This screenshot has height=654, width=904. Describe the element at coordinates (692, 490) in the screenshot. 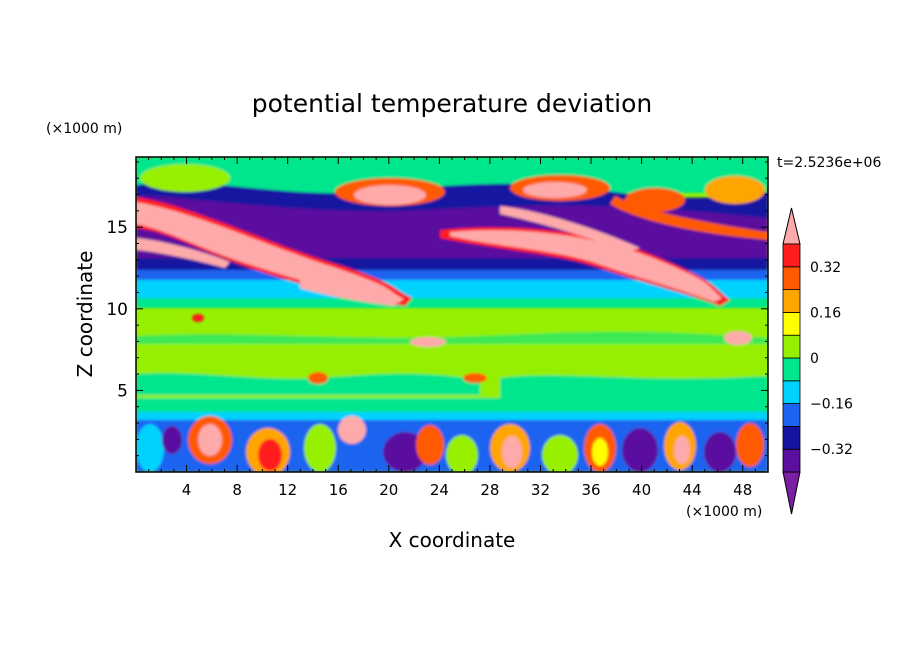

I see `x-tick-label: 44` at that location.